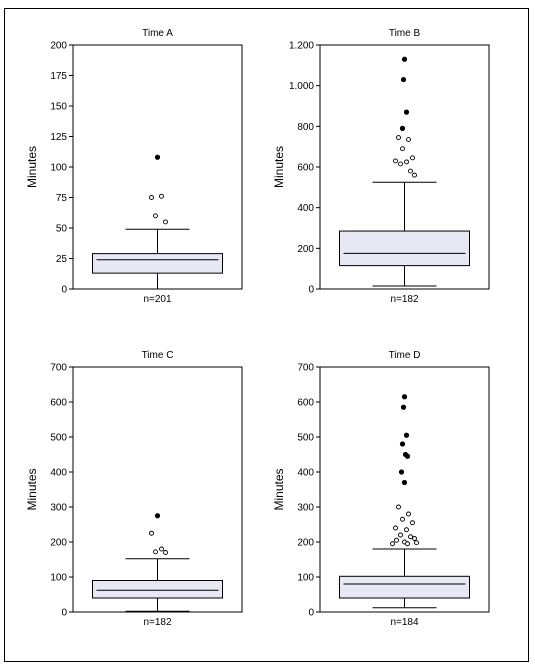 The width and height of the screenshot is (535, 672). What do you see at coordinates (404, 622) in the screenshot?
I see `n-label: n=184` at bounding box center [404, 622].